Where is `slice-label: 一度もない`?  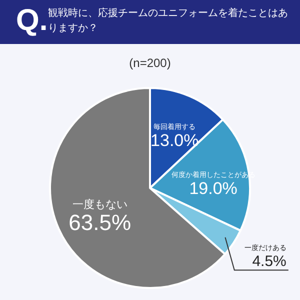 slice-label: 一度もない is located at coordinates (100, 205).